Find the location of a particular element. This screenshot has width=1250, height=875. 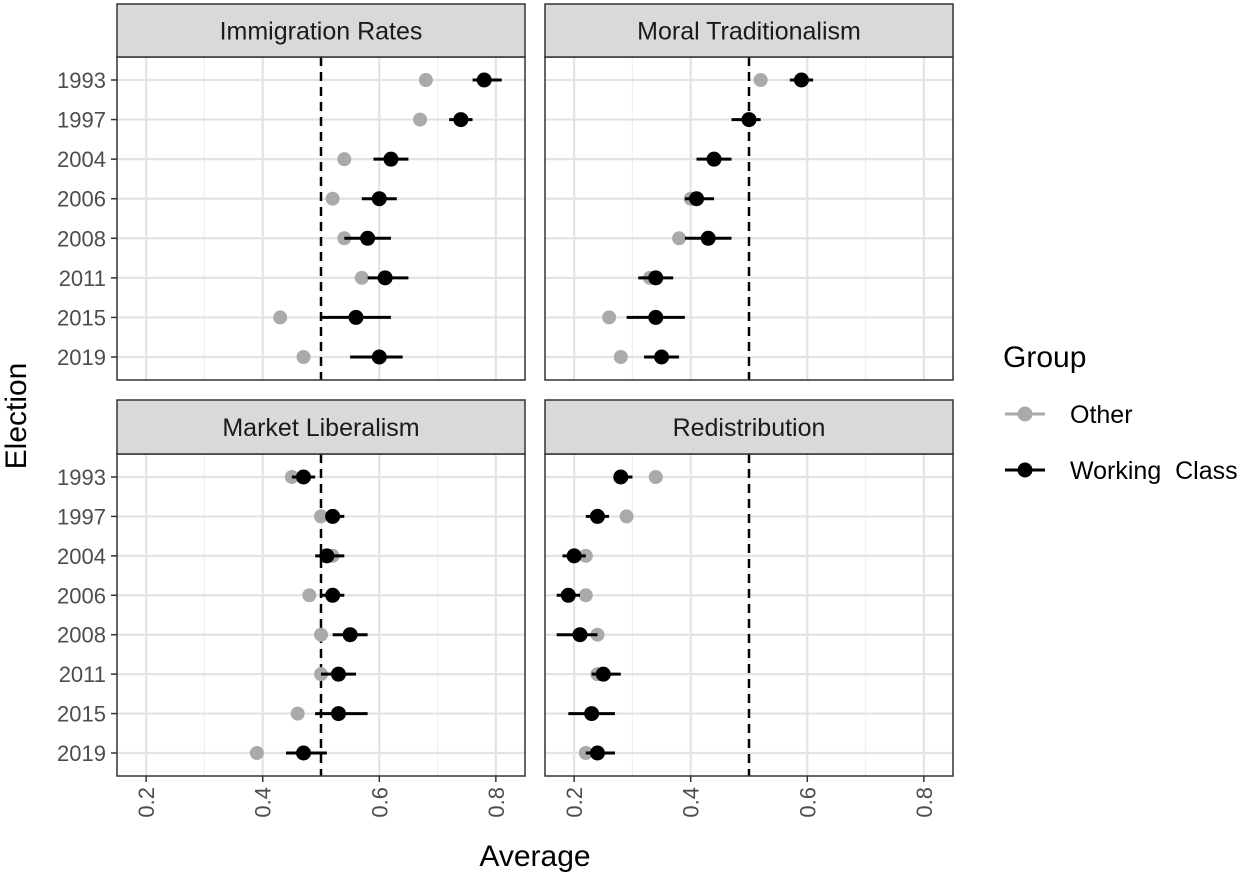

panel-redistribution: Redistribution is located at coordinates (749, 588).